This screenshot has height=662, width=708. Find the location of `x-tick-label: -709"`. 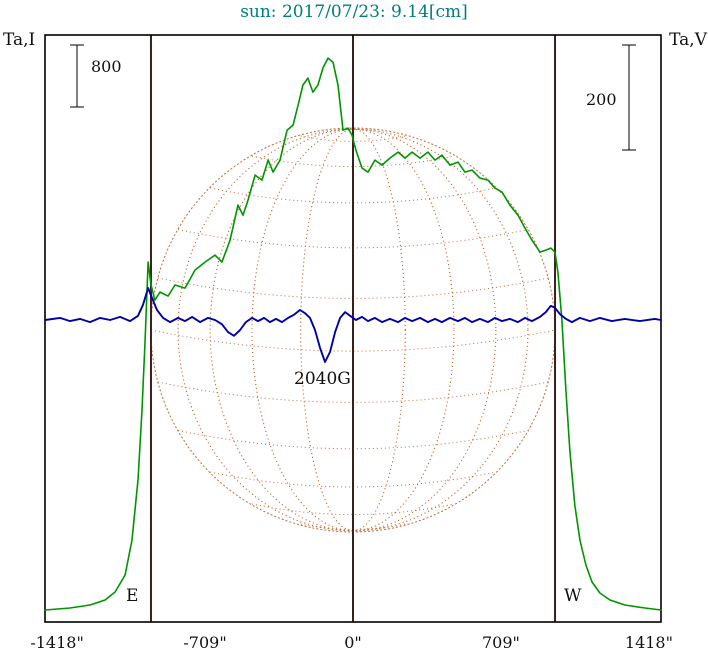

x-tick-label: -709" is located at coordinates (205, 642).